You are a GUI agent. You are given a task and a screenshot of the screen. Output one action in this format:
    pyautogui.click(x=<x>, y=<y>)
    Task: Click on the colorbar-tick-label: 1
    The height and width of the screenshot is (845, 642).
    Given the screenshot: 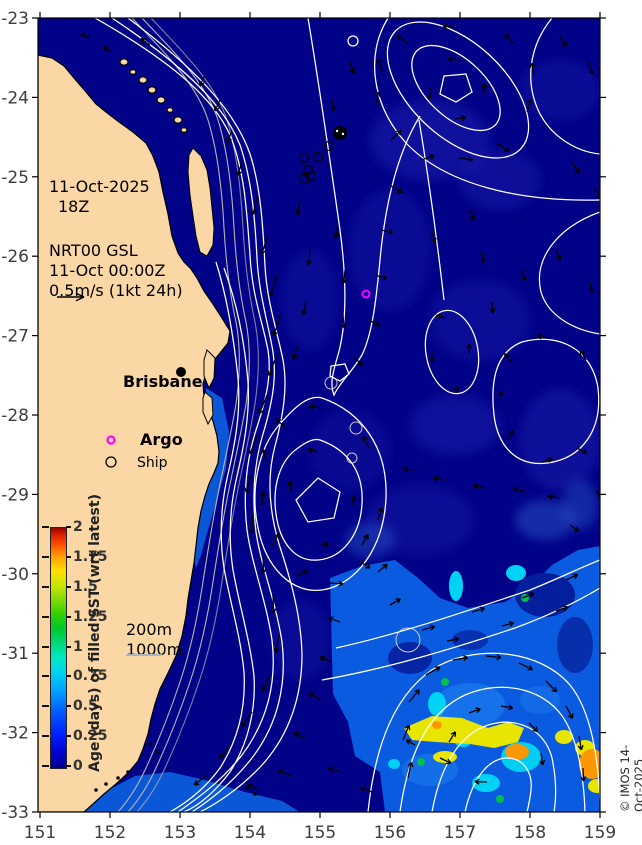 What is the action you would take?
    pyautogui.click(x=78, y=647)
    